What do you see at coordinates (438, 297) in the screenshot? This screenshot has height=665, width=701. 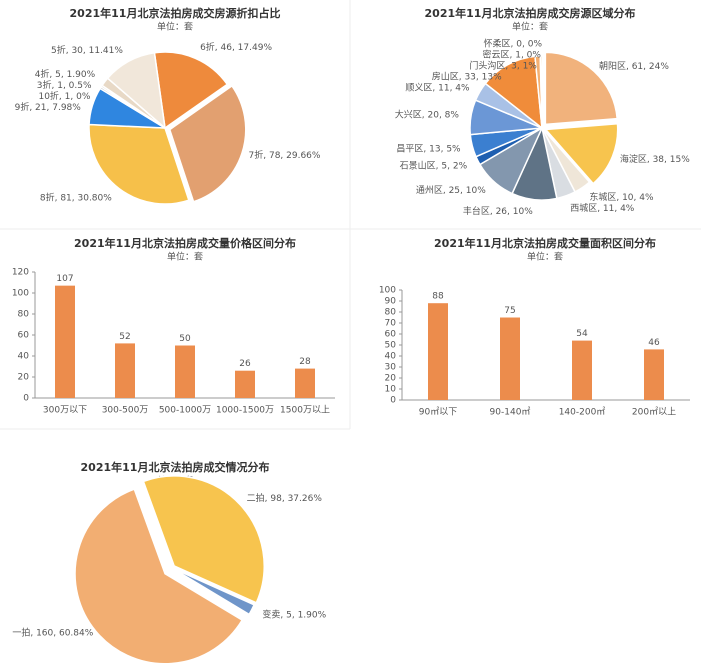 I see `data-label: 88` at bounding box center [438, 297].